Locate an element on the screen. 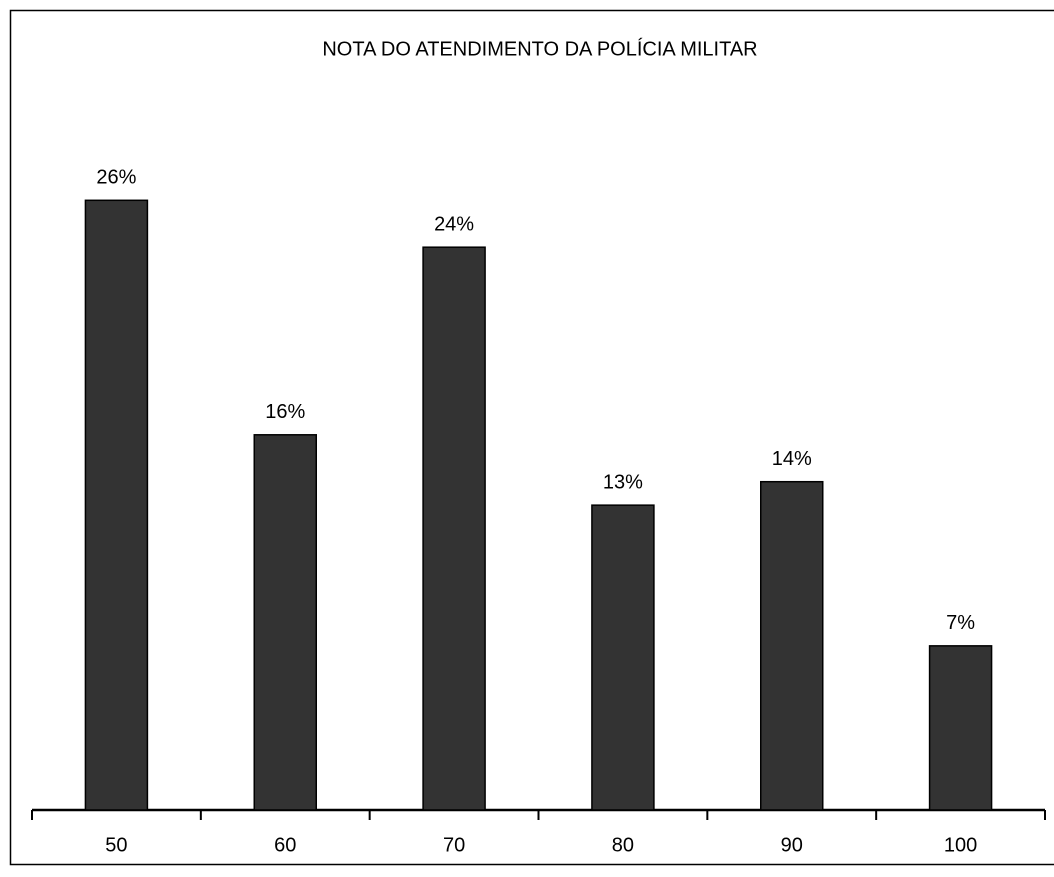 The width and height of the screenshot is (1054, 877). x-tick-label: 100 is located at coordinates (960, 845).